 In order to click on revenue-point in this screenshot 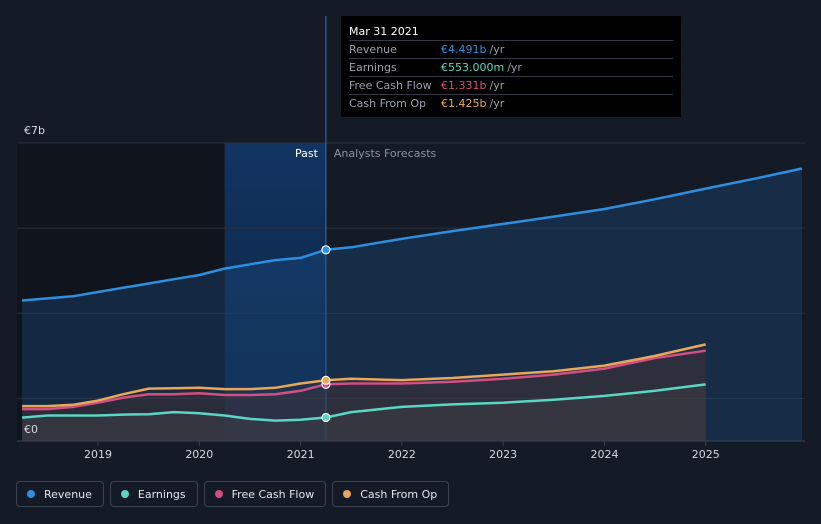, I will do `click(326, 250)`.